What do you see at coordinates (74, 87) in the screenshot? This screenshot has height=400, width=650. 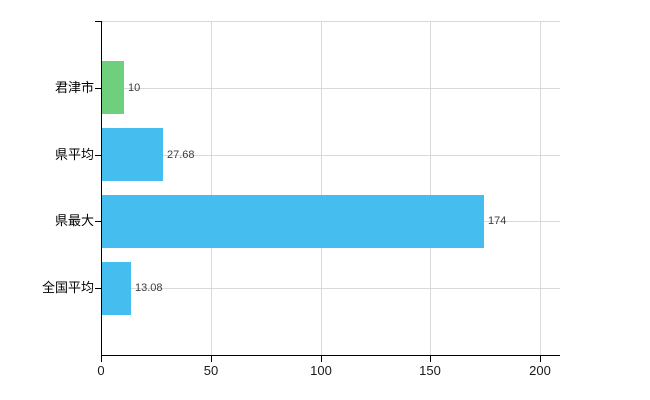 I see `category-label: 君津市` at bounding box center [74, 87].